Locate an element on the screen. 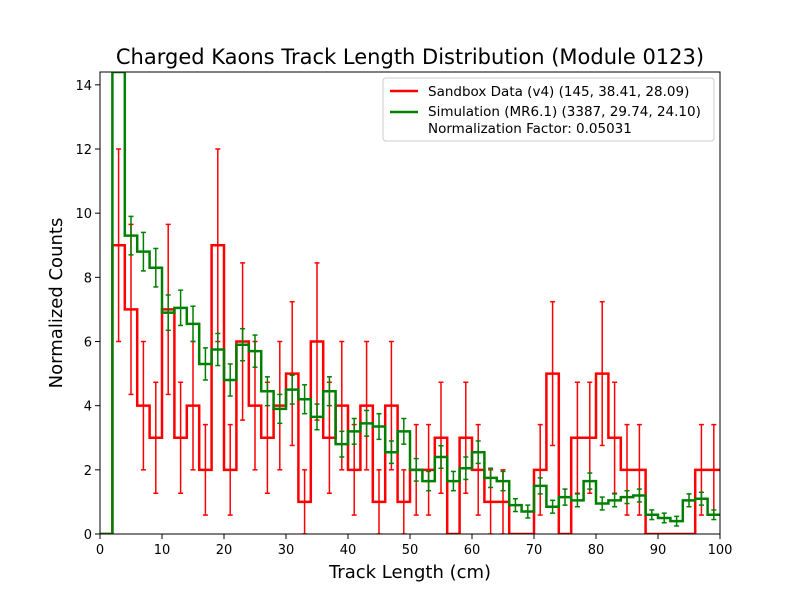 The width and height of the screenshot is (800, 600). x-tick-label: 40 is located at coordinates (348, 550).